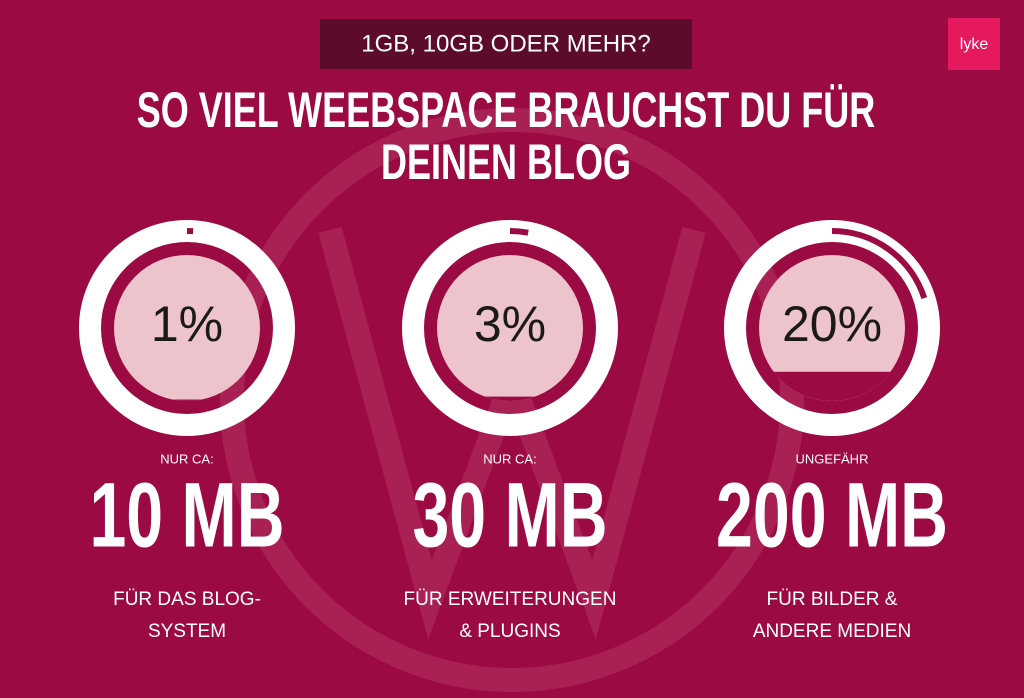 Image resolution: width=1024 pixels, height=698 pixels. I want to click on description: FÜR DAS BLOG-, so click(187, 599).